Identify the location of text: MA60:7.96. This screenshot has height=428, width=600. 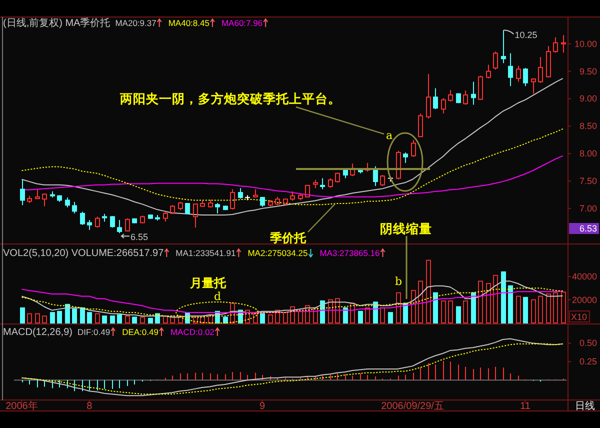
(242, 23).